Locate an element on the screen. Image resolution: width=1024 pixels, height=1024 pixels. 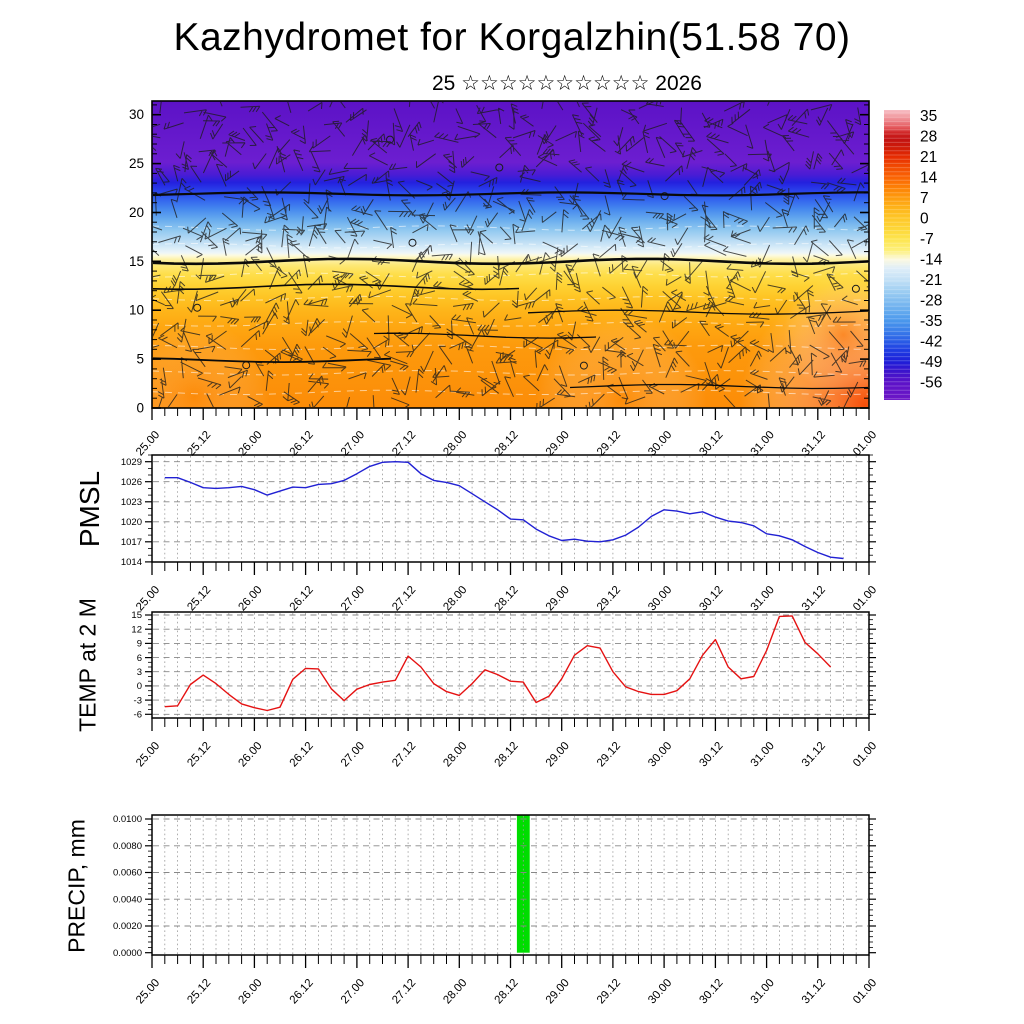
svg-text: 21 is located at coordinates (928, 157).